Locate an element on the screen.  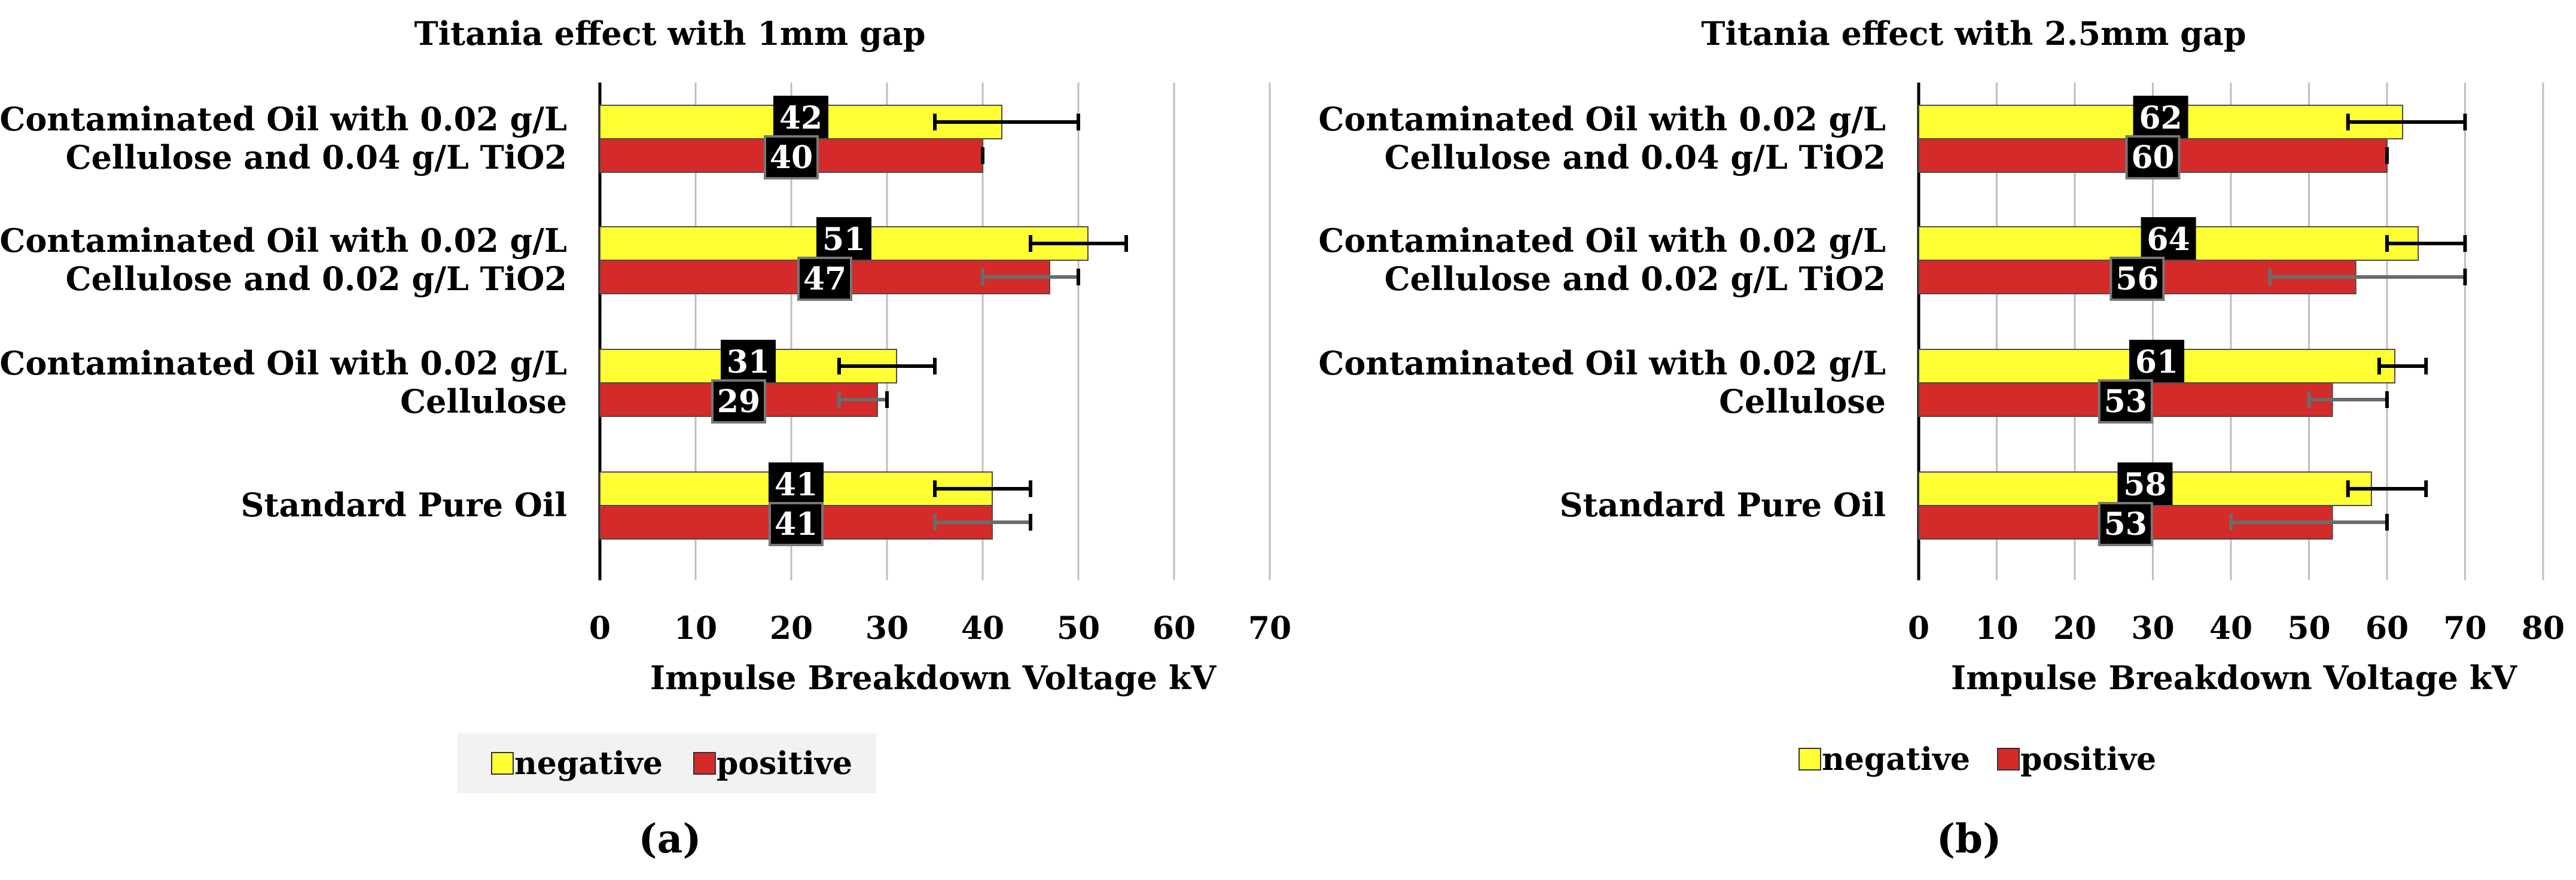
data-label-positive: 29 is located at coordinates (739, 402).